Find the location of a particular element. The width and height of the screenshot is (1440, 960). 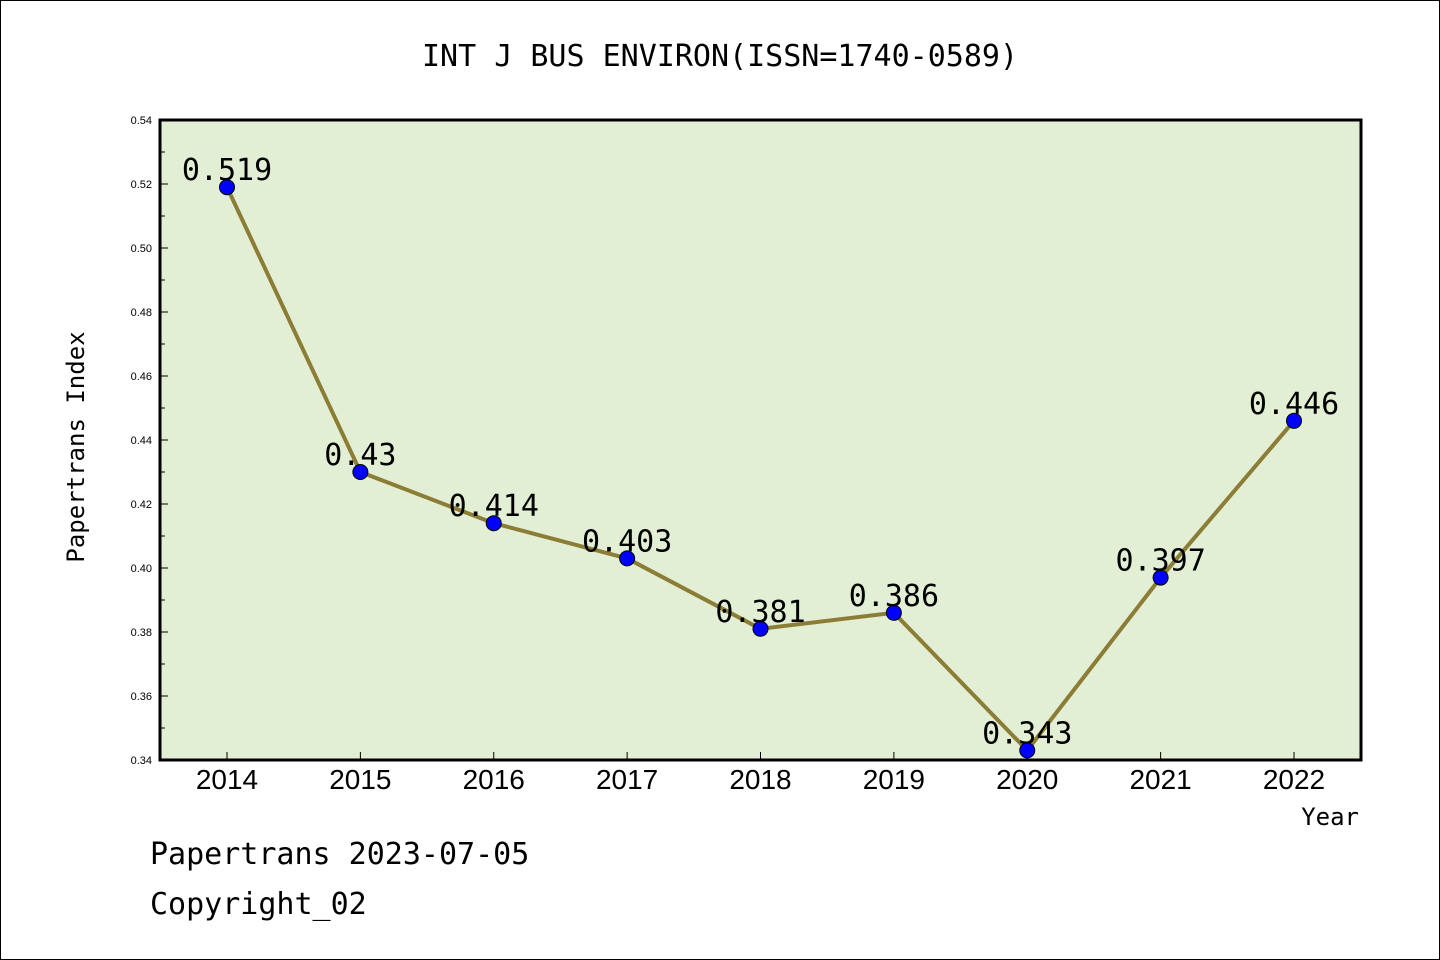

x-tick-label: 2022 is located at coordinates (1294, 779).